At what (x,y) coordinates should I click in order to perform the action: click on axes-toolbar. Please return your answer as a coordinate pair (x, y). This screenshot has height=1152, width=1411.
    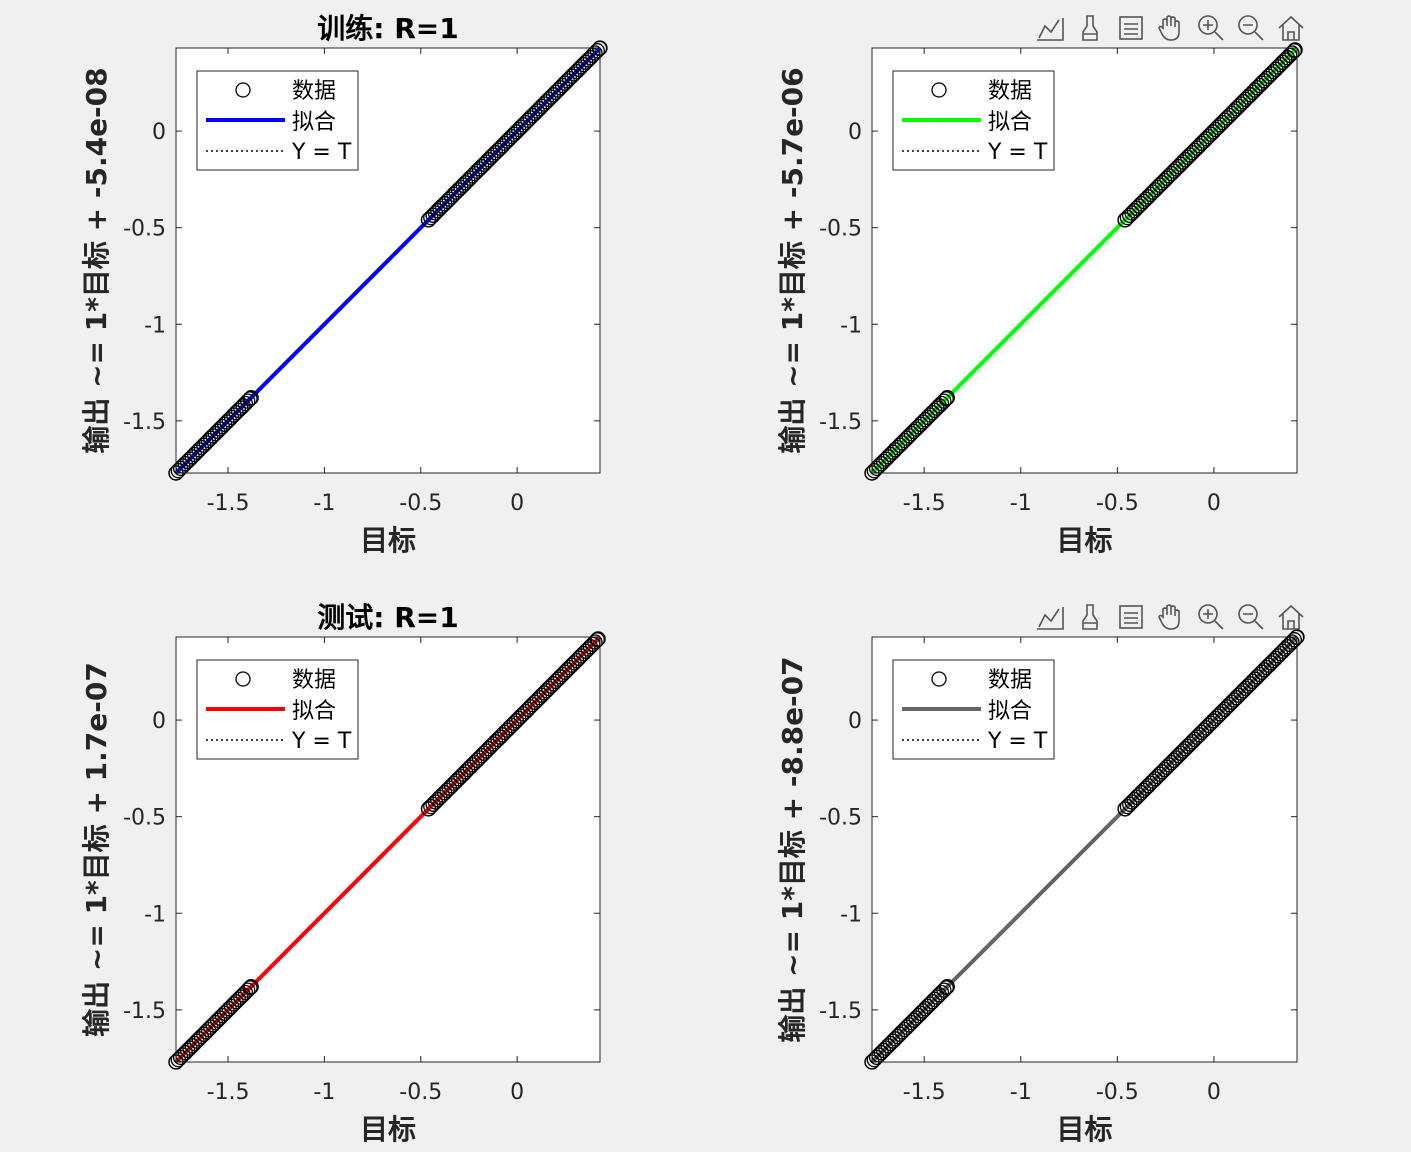
    Looking at the image, I should click on (1170, 617).